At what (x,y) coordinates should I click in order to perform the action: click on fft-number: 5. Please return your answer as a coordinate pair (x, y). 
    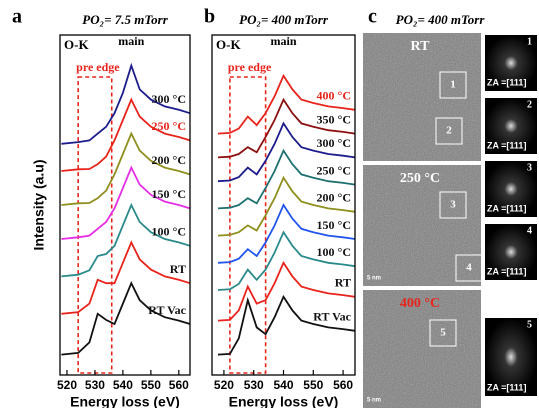
    Looking at the image, I should click on (529, 324).